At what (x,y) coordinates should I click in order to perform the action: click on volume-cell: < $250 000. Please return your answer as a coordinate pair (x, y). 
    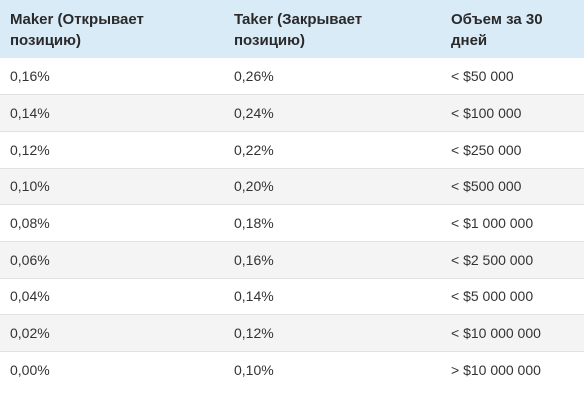
    Looking at the image, I should click on (512, 150).